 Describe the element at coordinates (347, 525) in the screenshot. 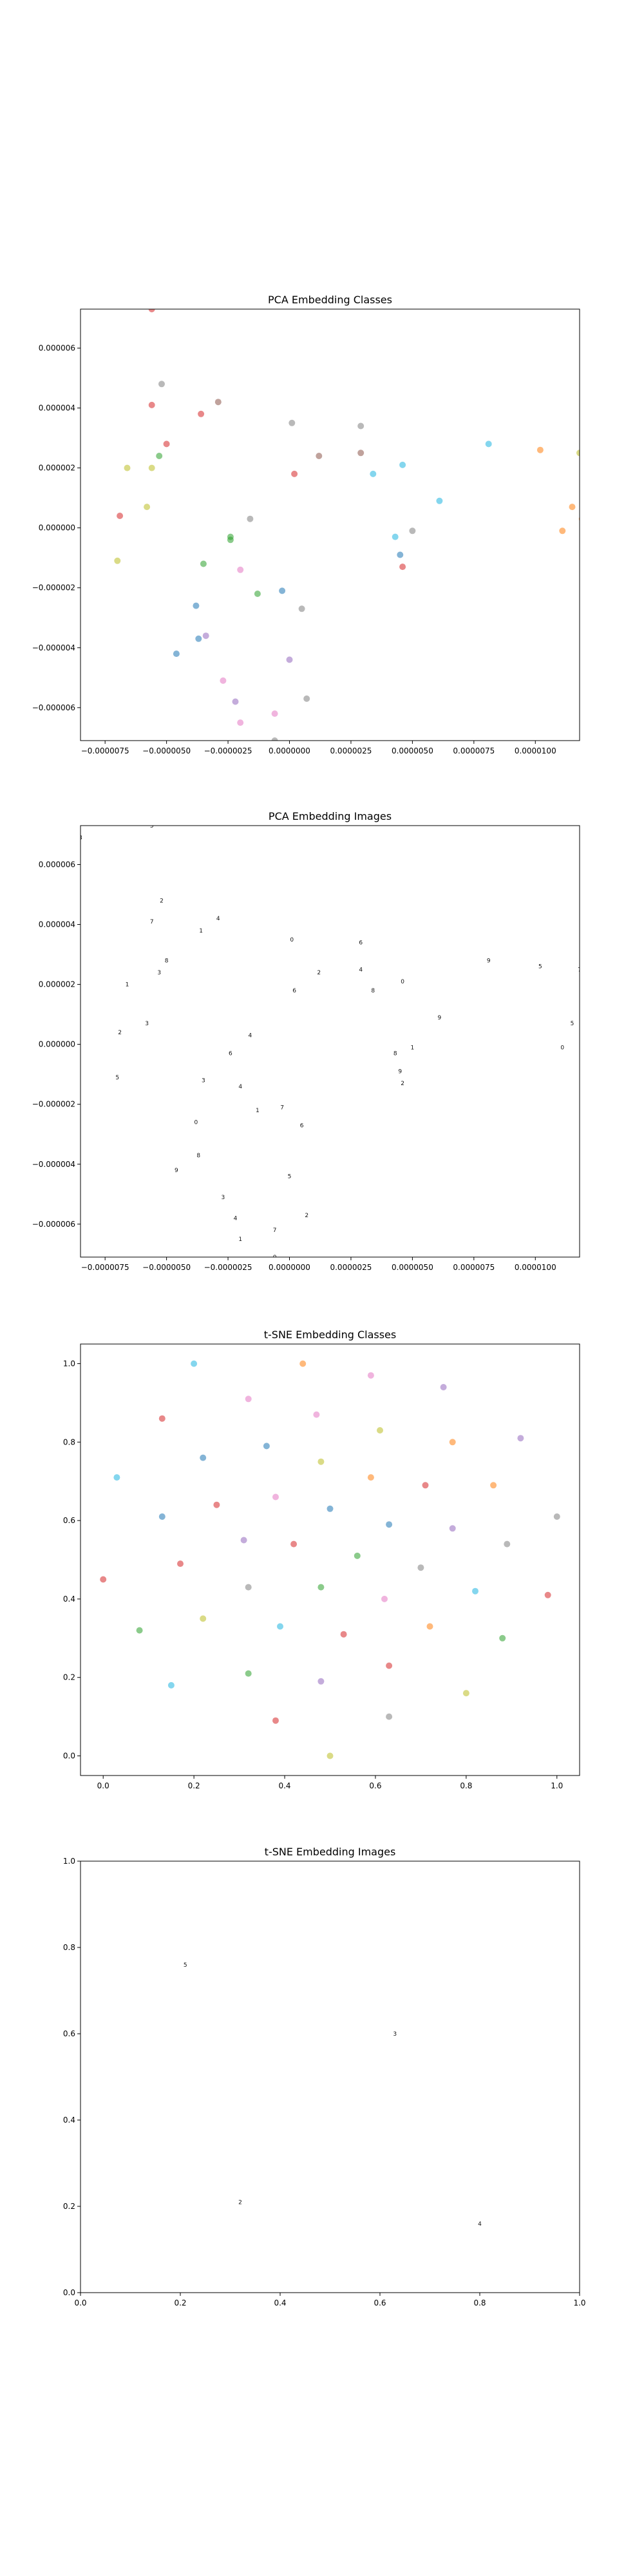

I see `points-layer` at that location.